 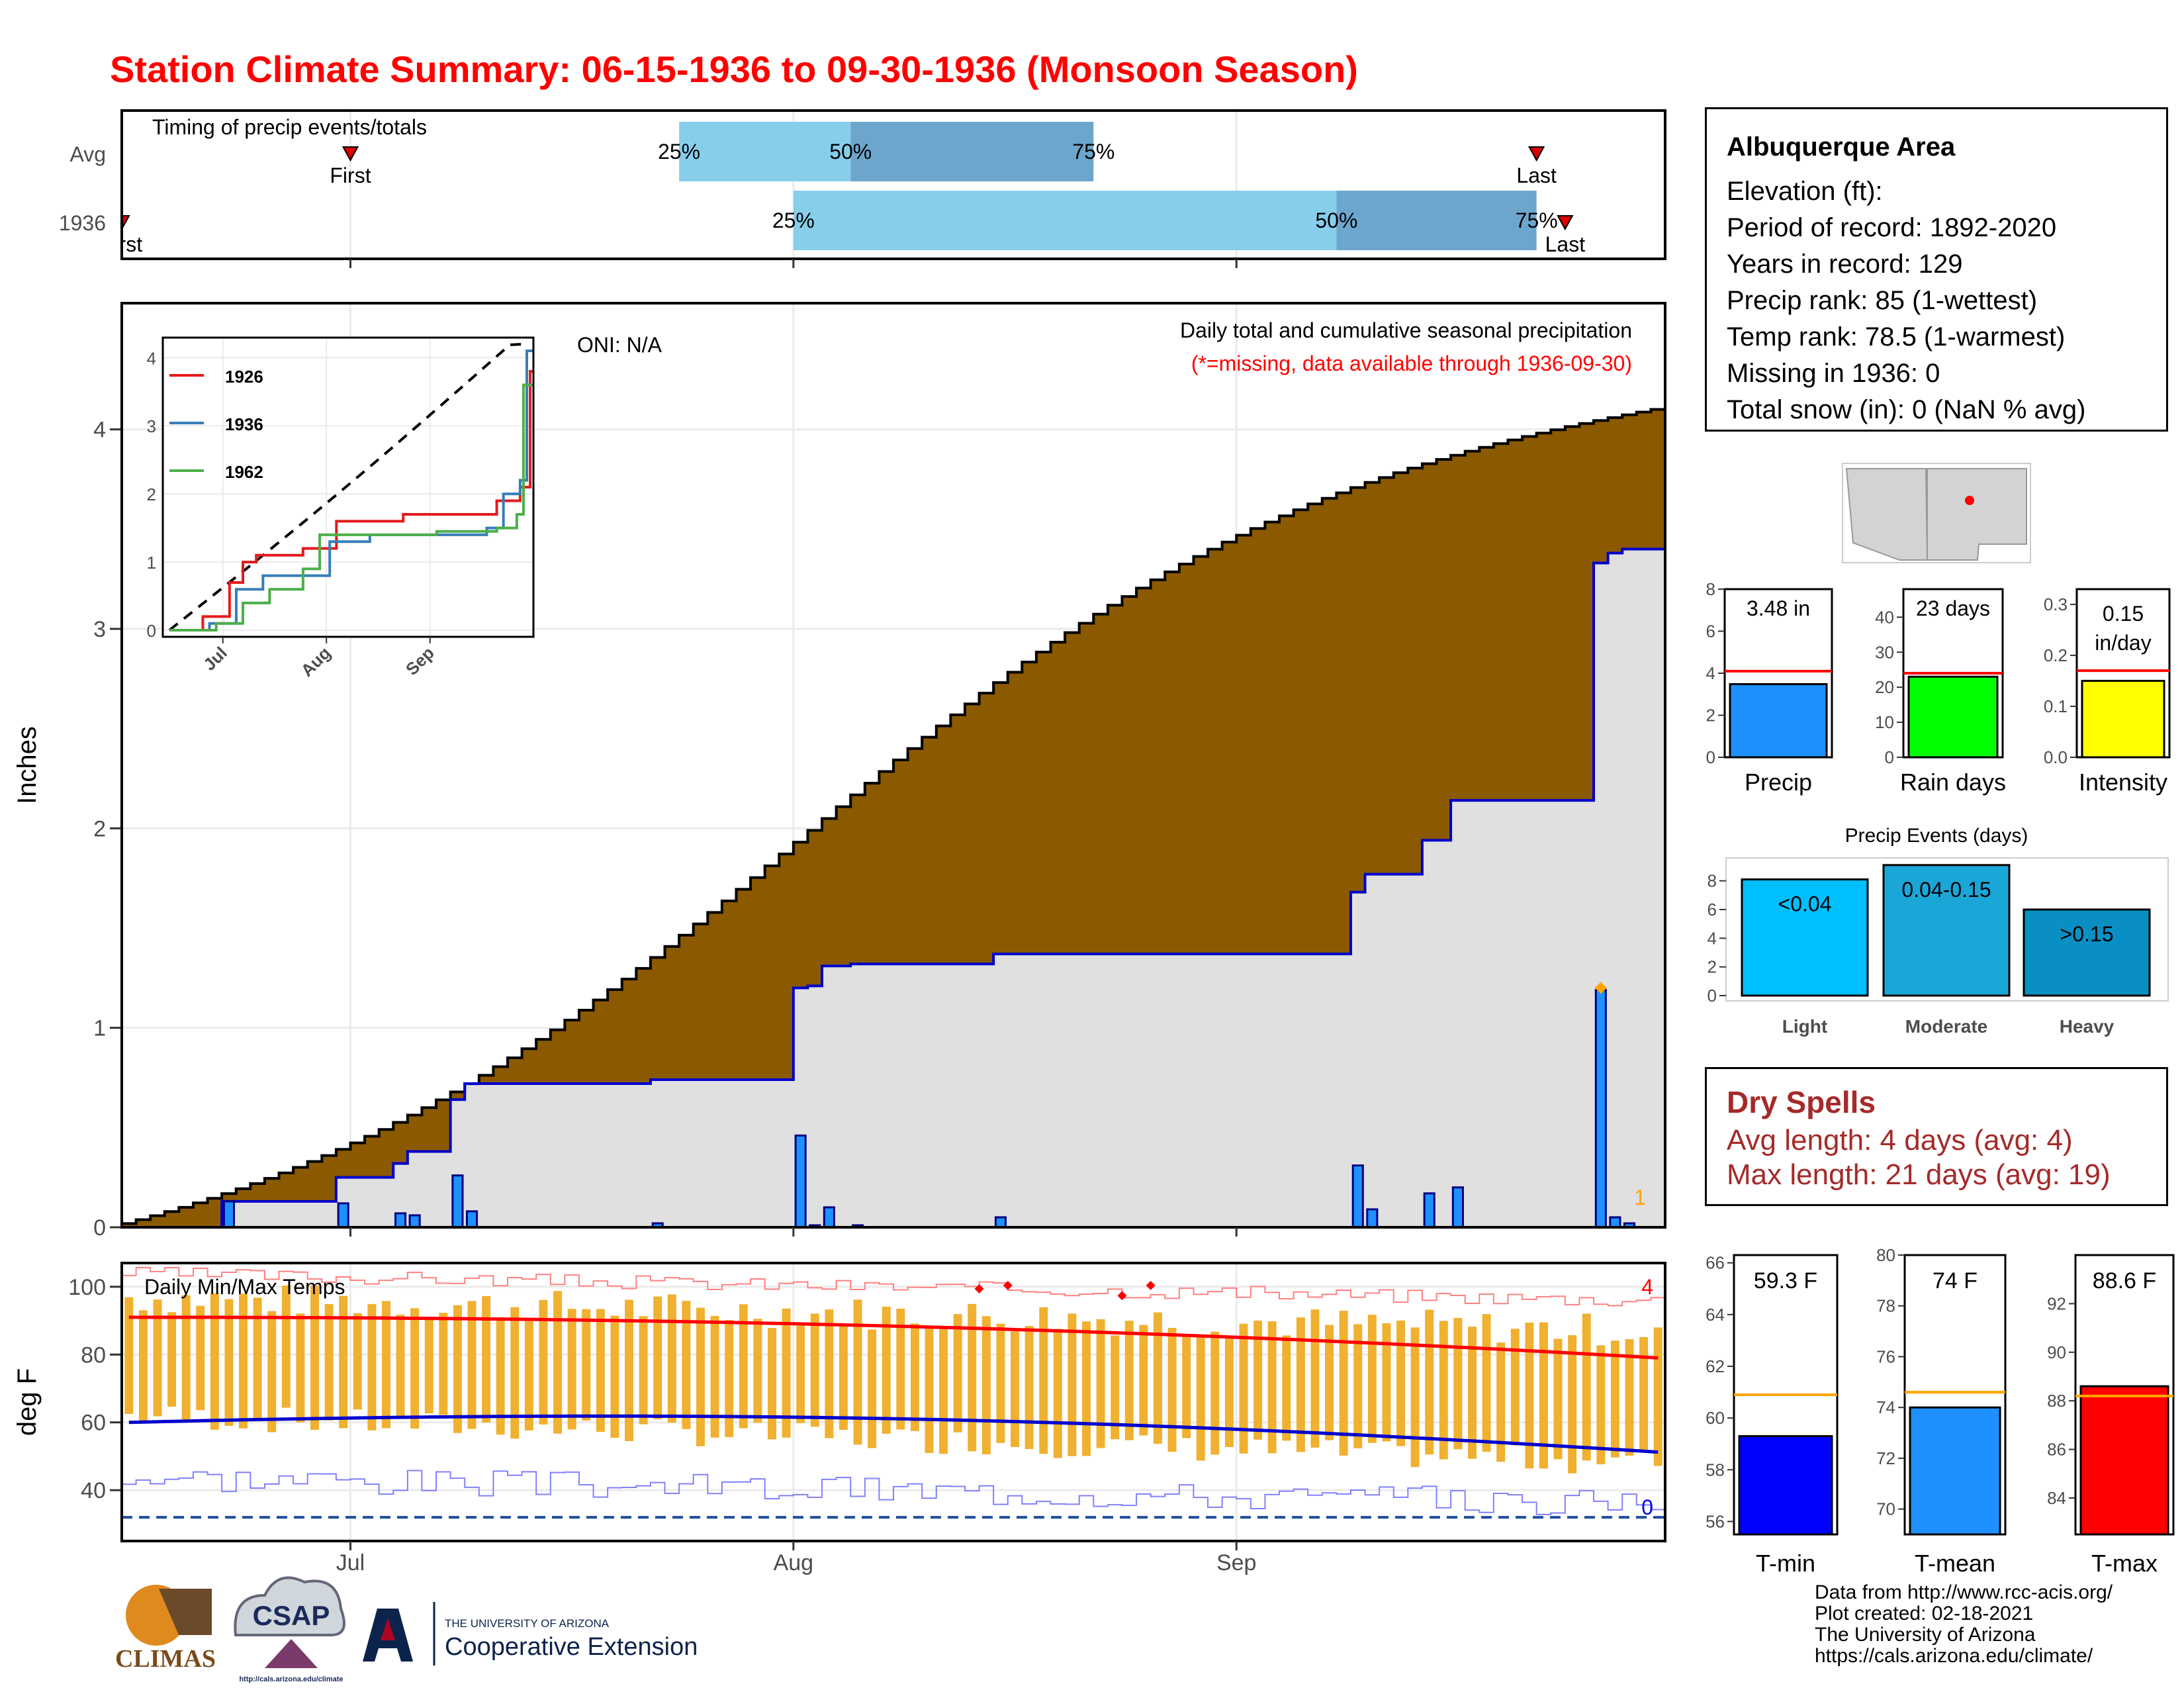 What do you see at coordinates (679, 152) in the screenshot?
I see `timing-p25-label: 25%` at bounding box center [679, 152].